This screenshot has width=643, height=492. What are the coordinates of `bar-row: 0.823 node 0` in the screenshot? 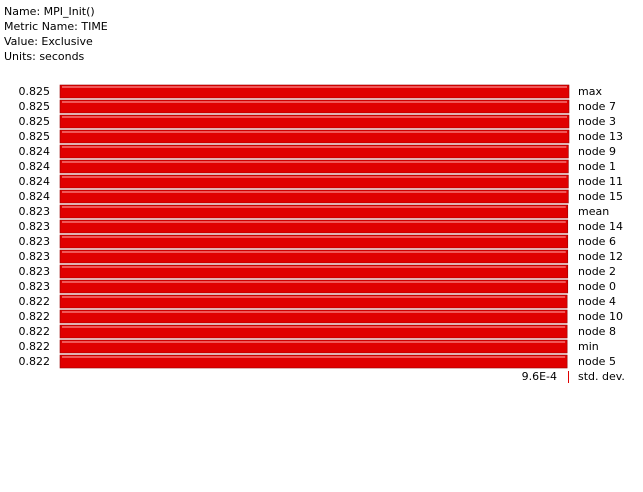 It's located at (317, 286).